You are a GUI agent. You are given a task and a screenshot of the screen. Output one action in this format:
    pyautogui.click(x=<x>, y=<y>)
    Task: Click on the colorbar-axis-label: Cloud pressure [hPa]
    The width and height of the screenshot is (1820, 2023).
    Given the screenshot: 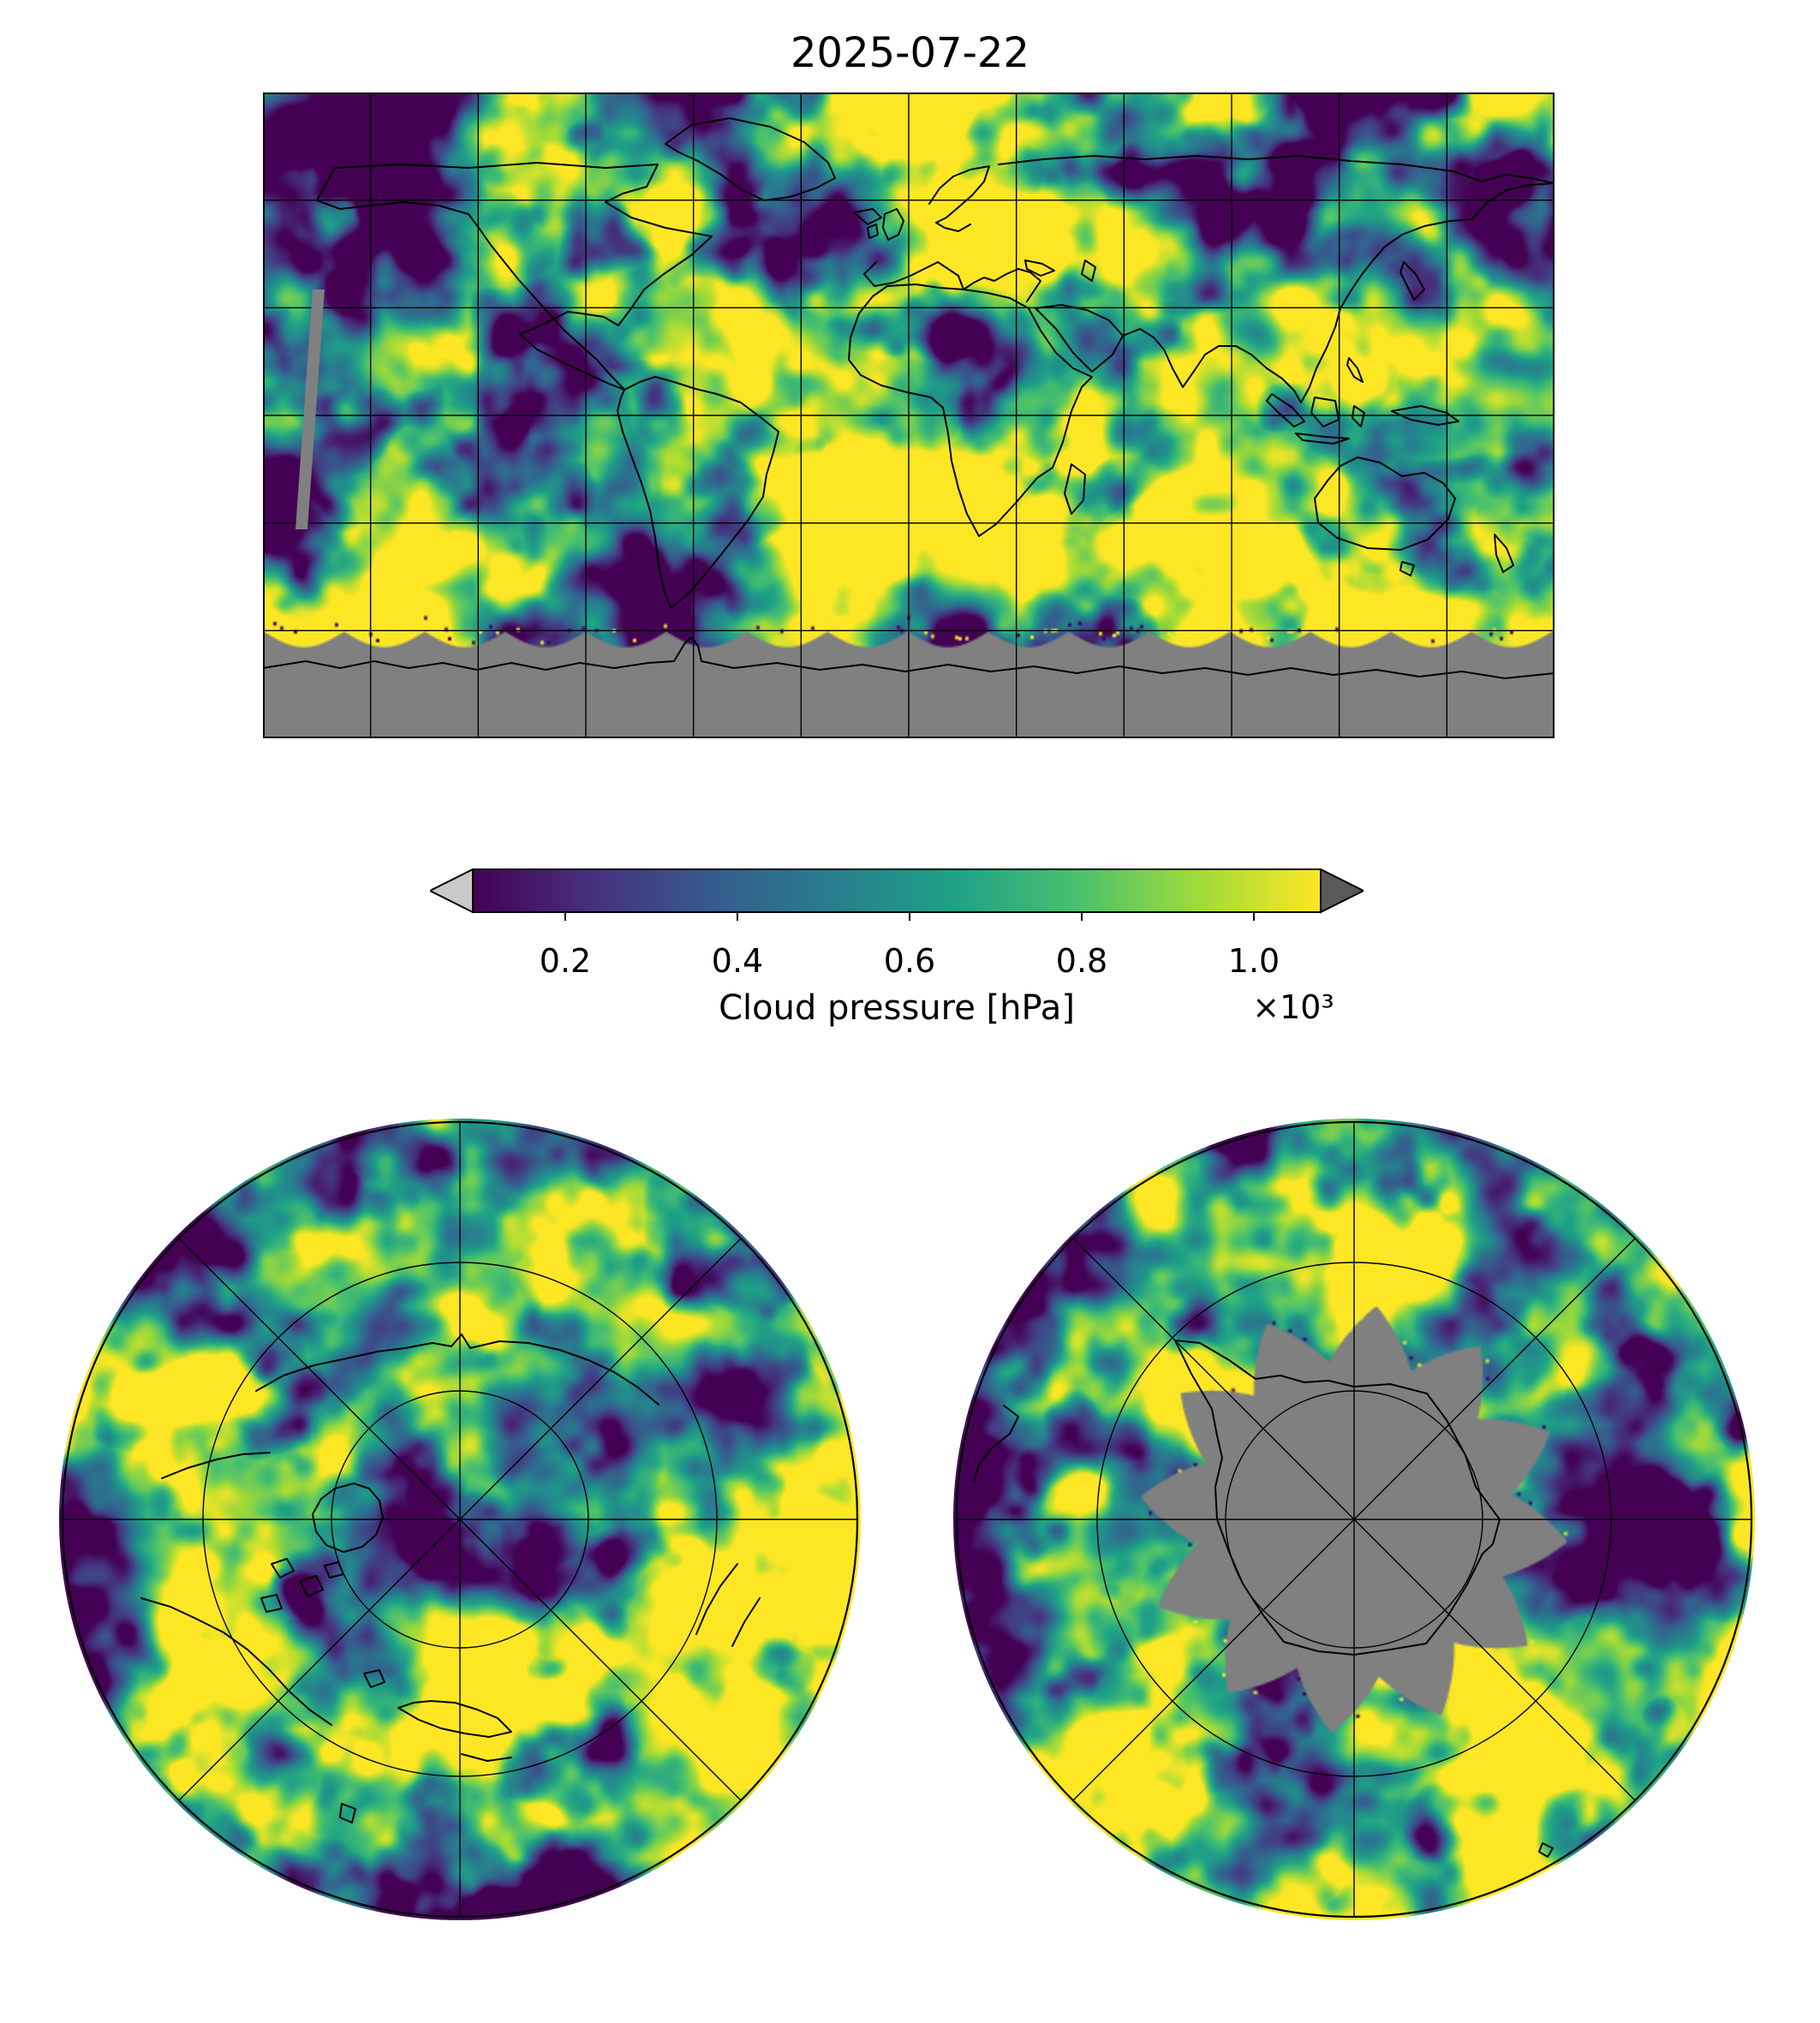 What is the action you would take?
    pyautogui.click(x=897, y=1008)
    